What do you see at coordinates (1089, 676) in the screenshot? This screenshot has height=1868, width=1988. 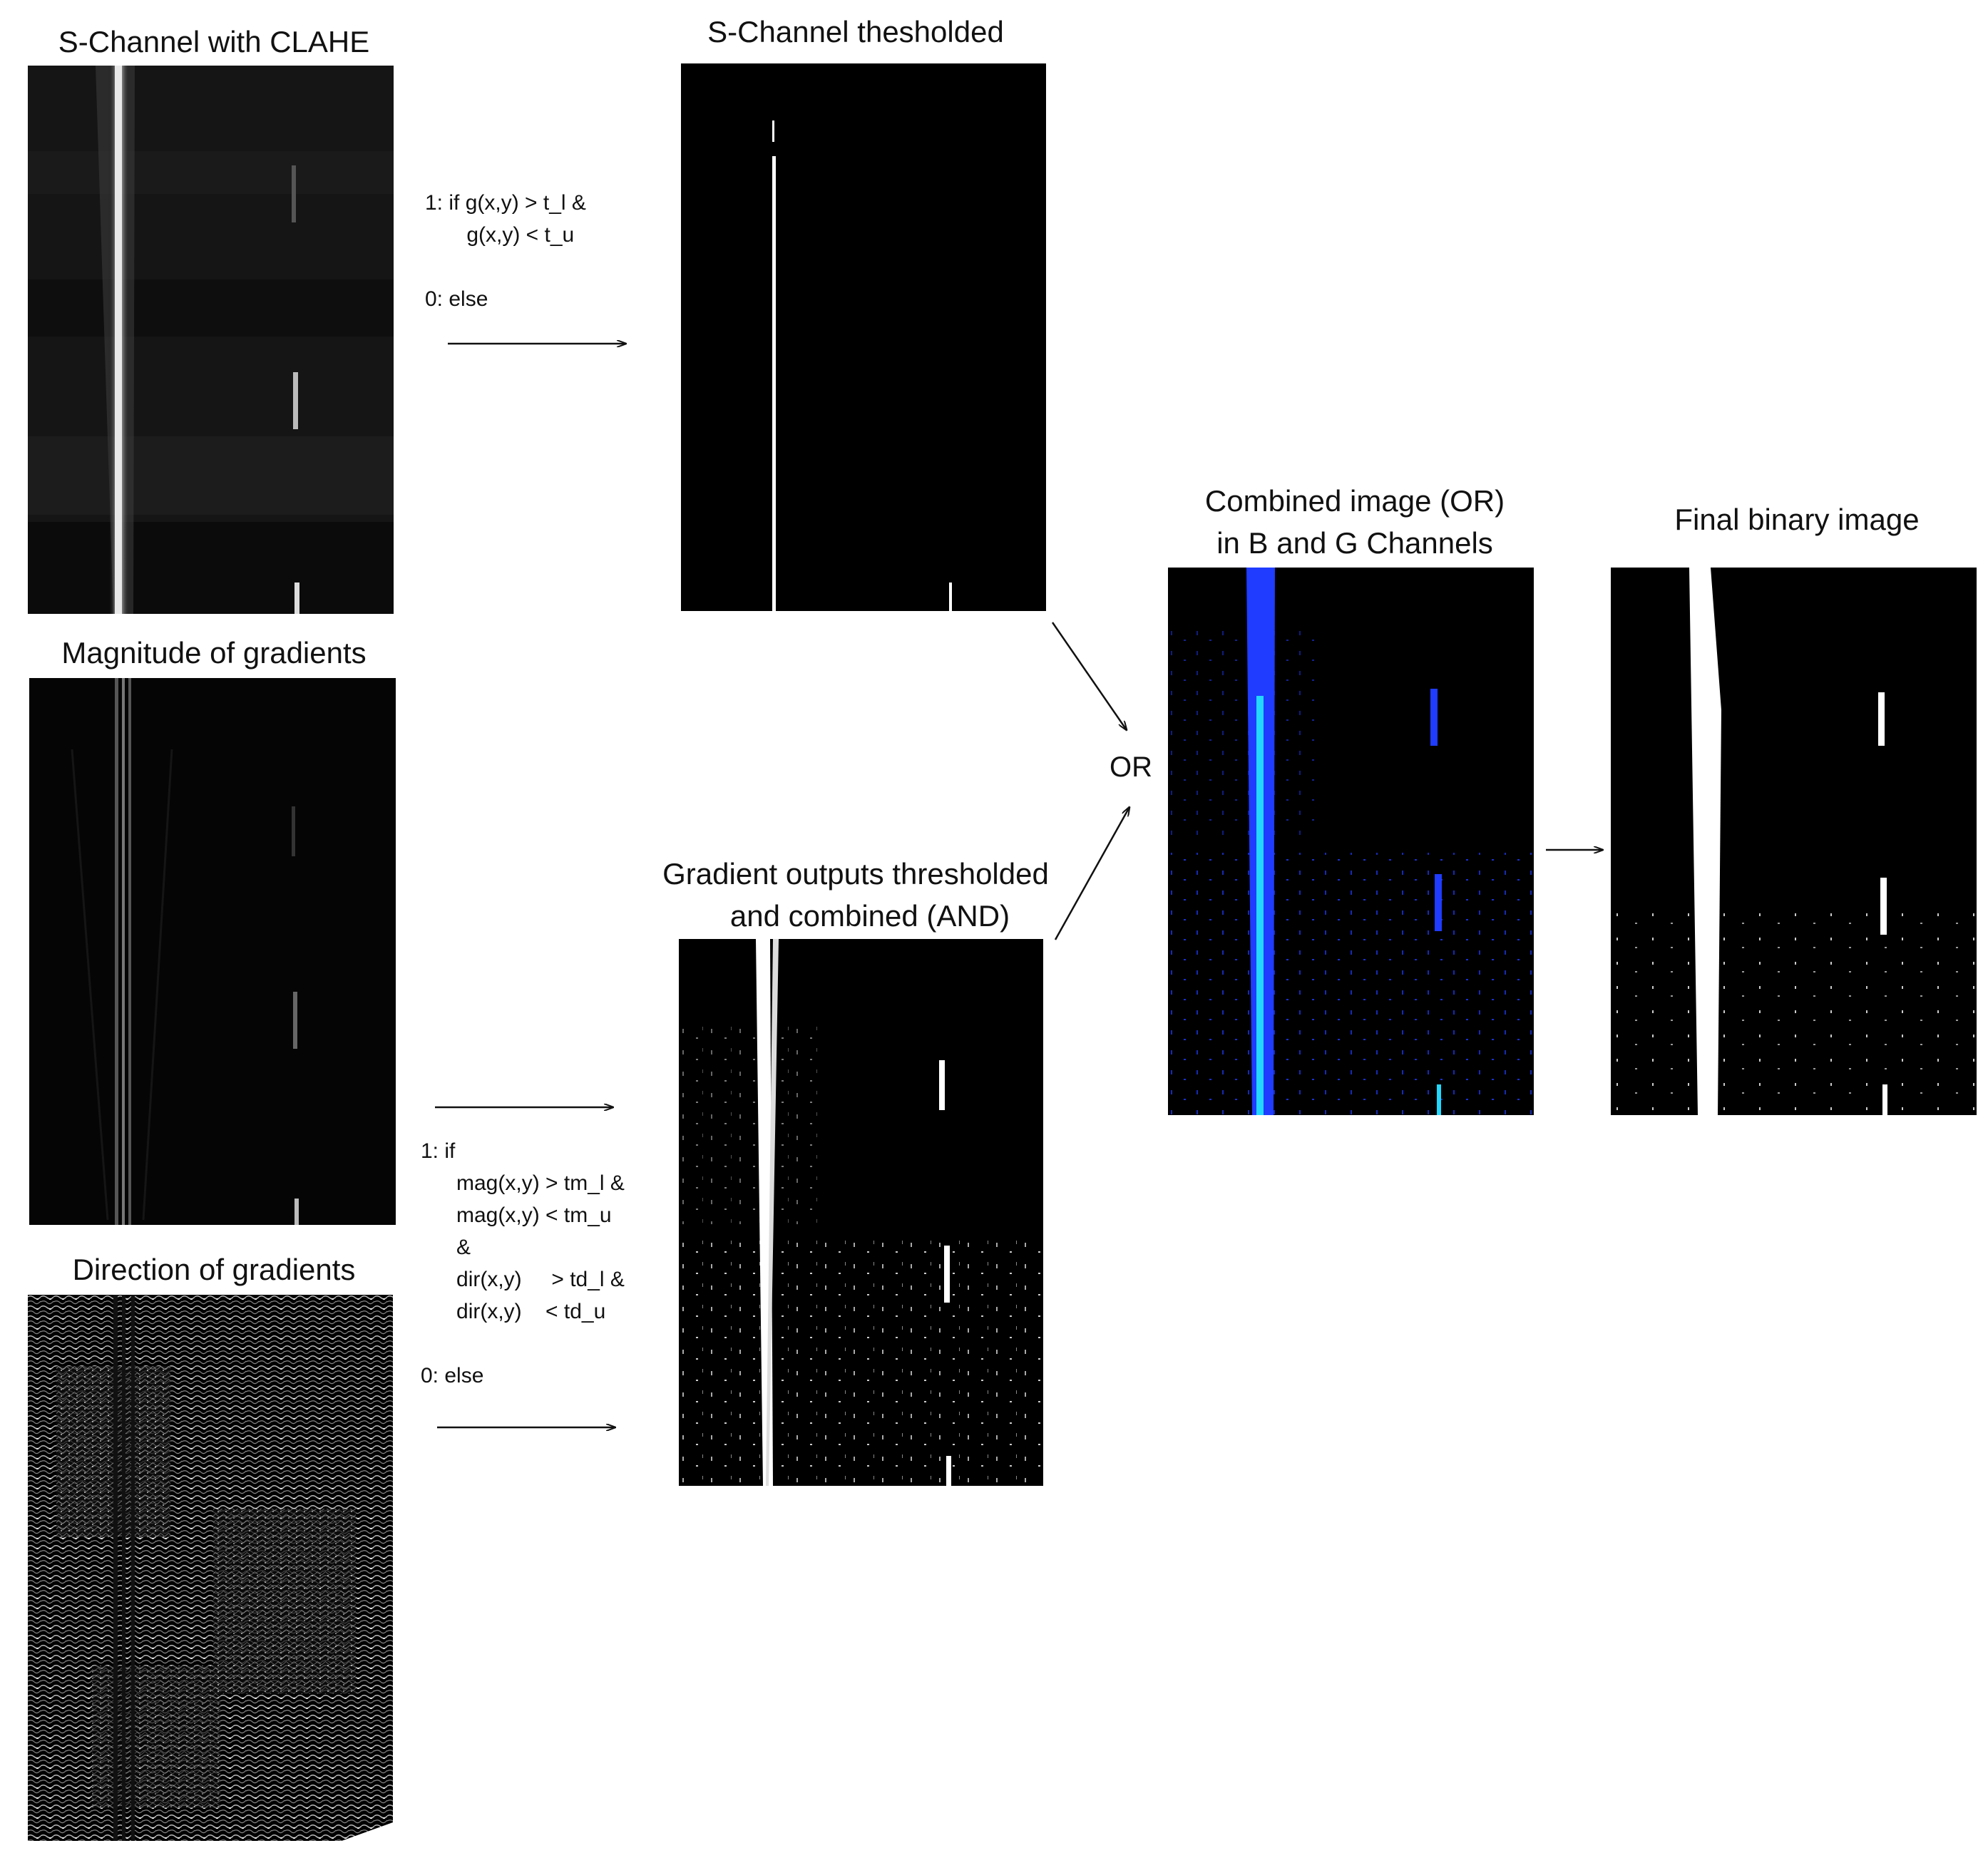 I see `arrow-thresh-to-or` at bounding box center [1089, 676].